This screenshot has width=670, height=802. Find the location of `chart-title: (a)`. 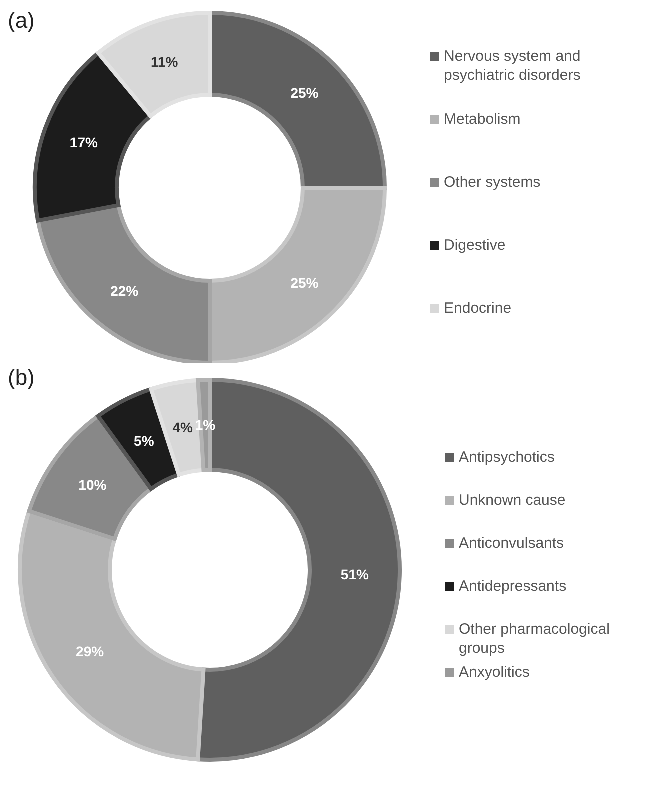

chart-title: (a) is located at coordinates (21, 21).